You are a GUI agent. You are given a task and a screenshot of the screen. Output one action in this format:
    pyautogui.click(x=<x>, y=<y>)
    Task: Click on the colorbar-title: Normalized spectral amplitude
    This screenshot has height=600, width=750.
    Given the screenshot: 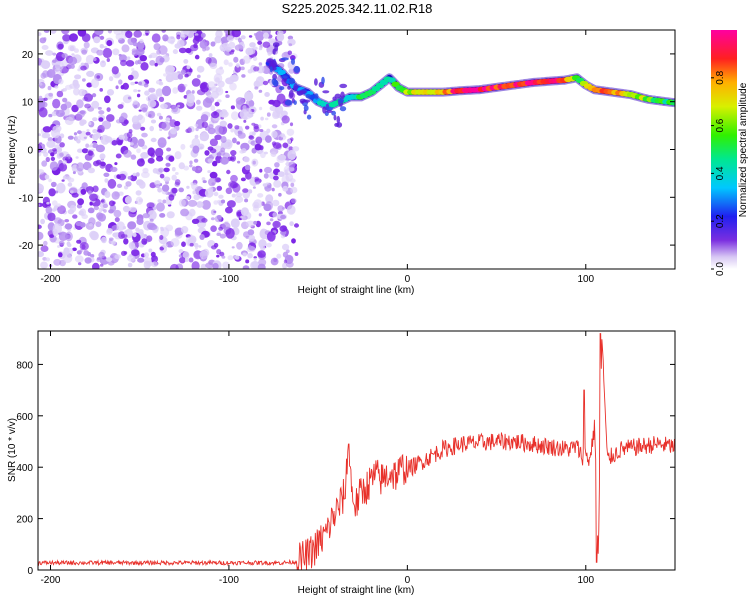 What is the action you would take?
    pyautogui.click(x=743, y=149)
    